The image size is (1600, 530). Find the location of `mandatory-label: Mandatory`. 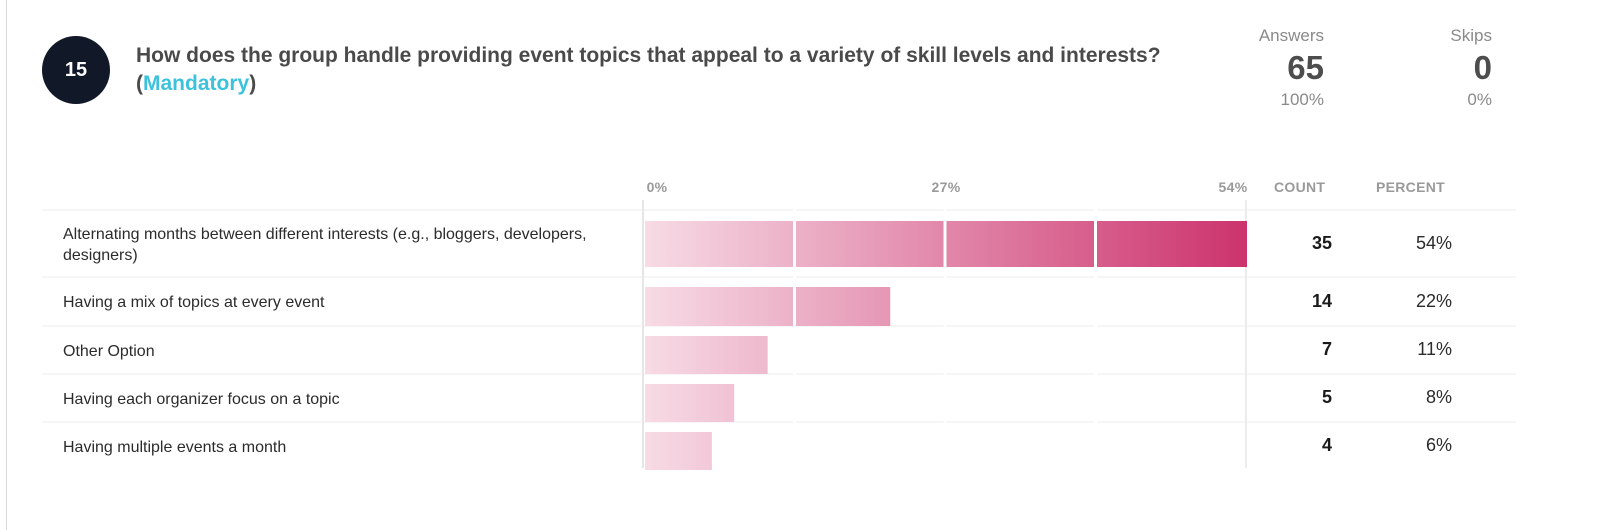

mandatory-label: Mandatory is located at coordinates (196, 83).